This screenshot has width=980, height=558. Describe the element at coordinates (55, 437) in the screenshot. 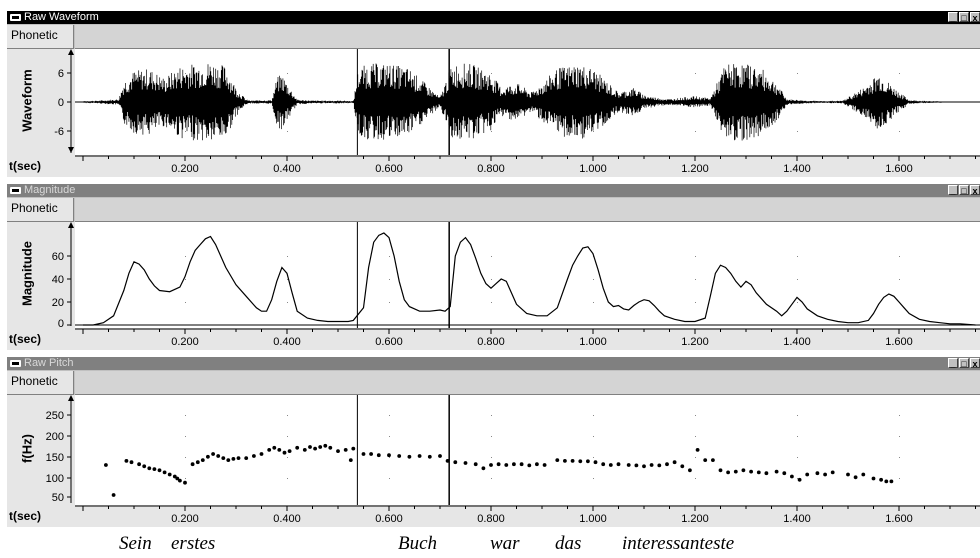

I see `y-tick-label: 200` at that location.